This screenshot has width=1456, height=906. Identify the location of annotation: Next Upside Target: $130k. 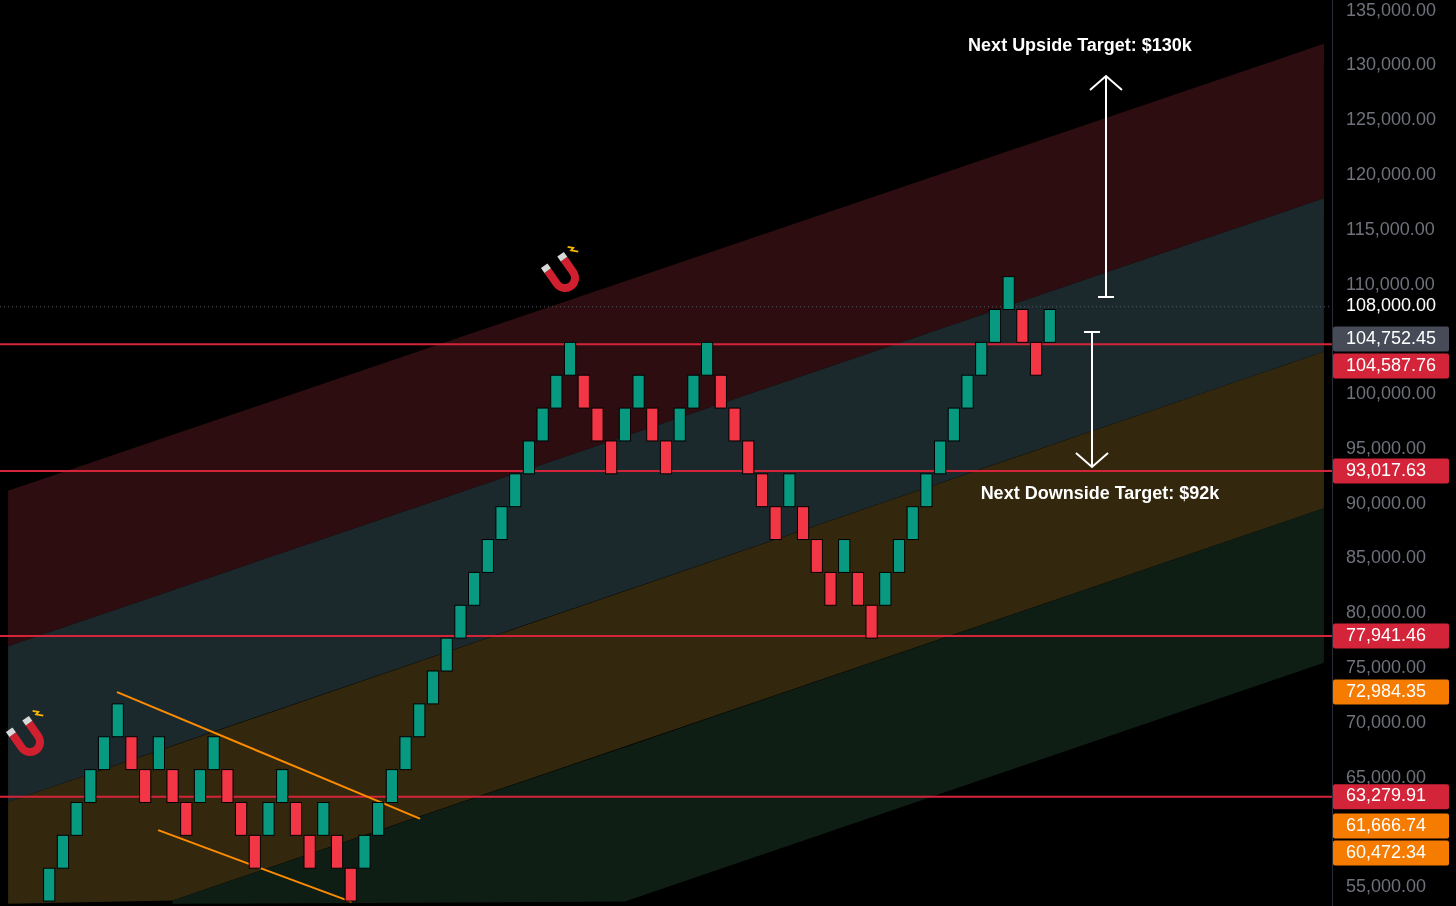
(1080, 44).